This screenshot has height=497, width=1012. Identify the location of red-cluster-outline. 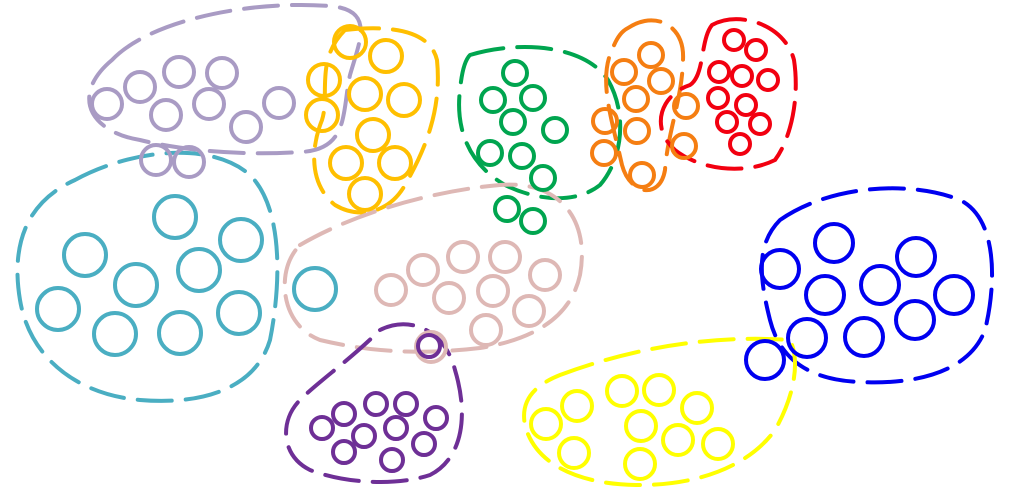
(728, 94).